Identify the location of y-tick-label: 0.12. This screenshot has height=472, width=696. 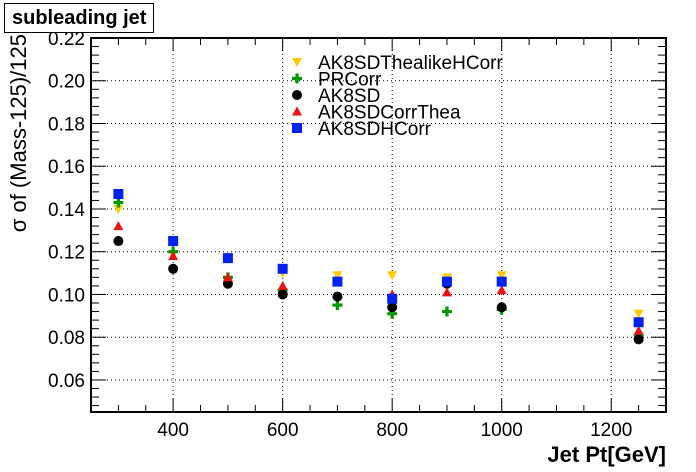
(66, 253).